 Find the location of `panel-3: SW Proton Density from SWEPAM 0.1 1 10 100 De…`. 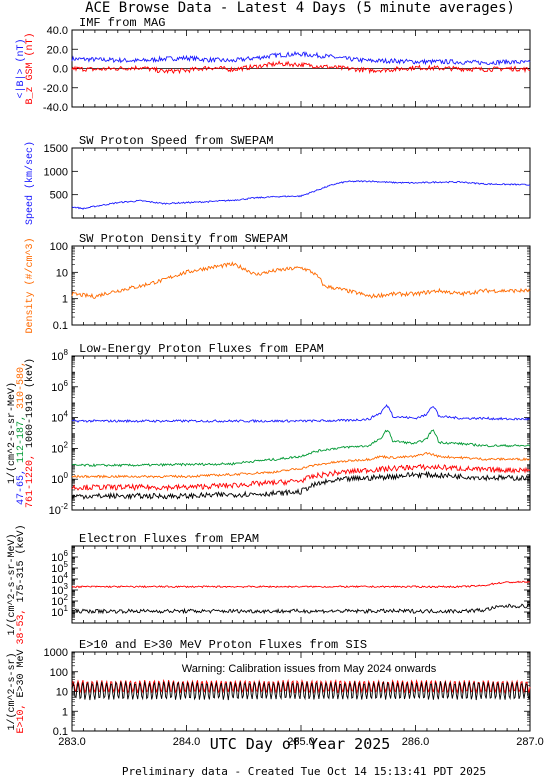

panel-3: SW Proton Density from SWEPAM 0.1 1 10 100 De… is located at coordinates (277, 283).